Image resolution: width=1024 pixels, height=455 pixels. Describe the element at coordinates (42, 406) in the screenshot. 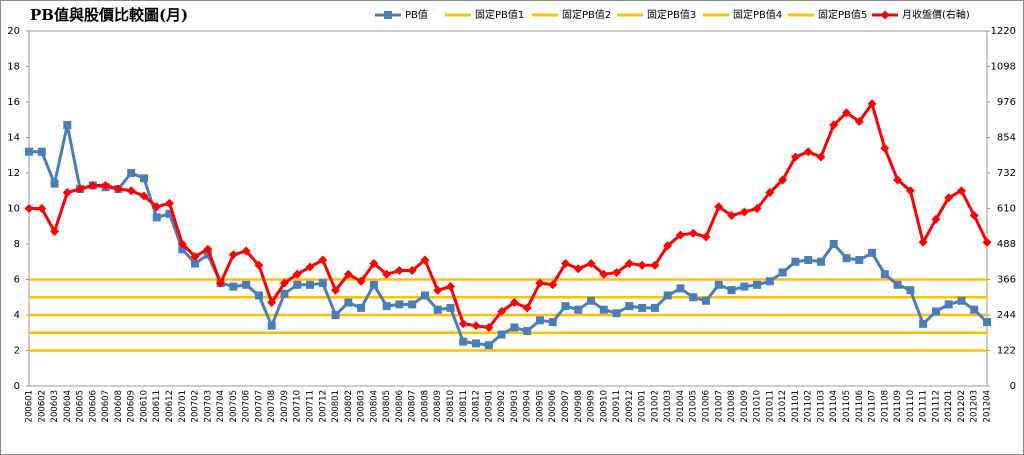

I see `x-tick-label: 200602` at that location.